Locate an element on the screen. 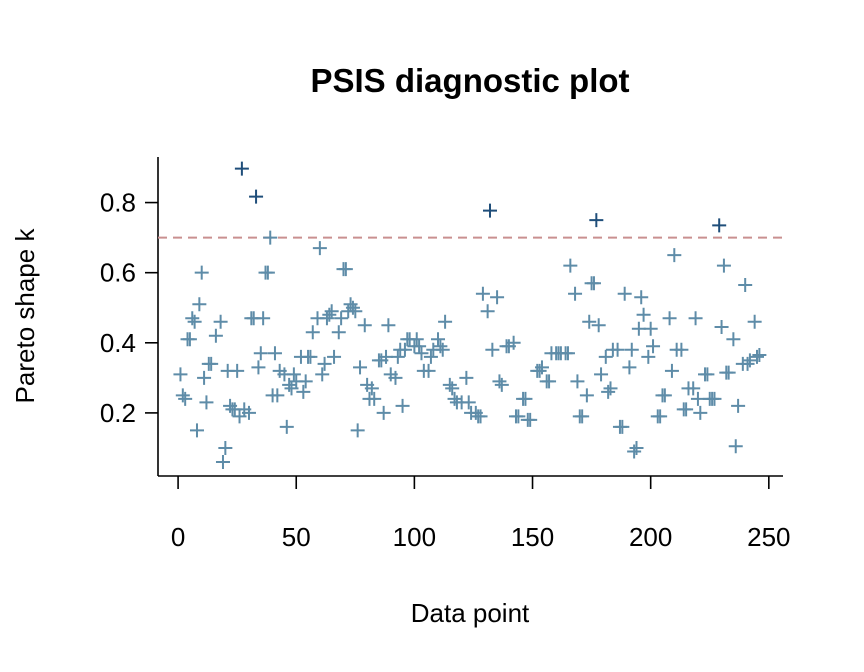  x-tick-label: 50 is located at coordinates (296, 537).